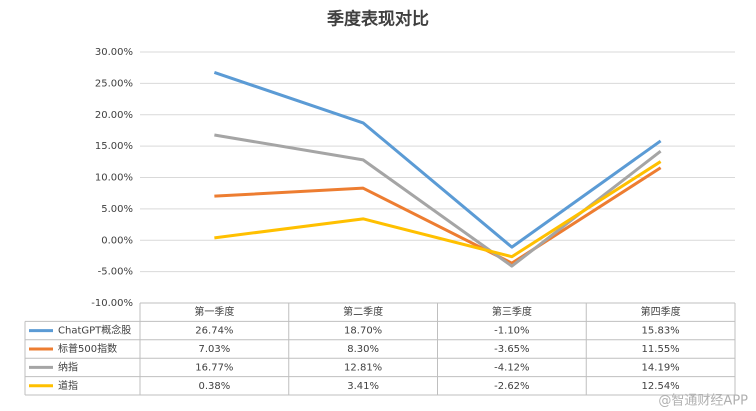 Image resolution: width=756 pixels, height=411 pixels. I want to click on y-tick-label: 10.00%, so click(114, 178).